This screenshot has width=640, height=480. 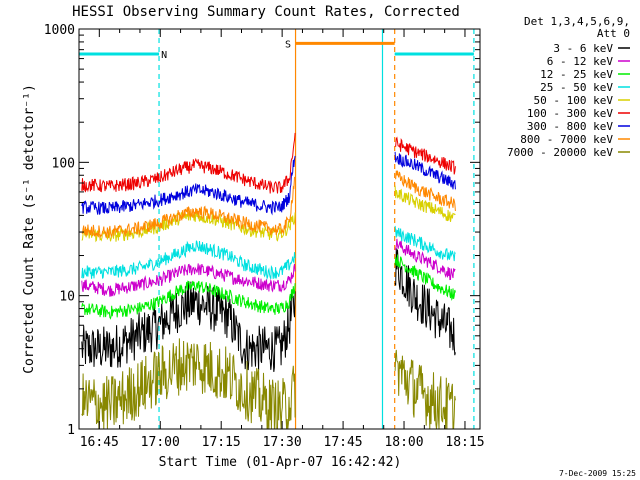 I want to click on y-tick-label: 1000, so click(x=59, y=30).